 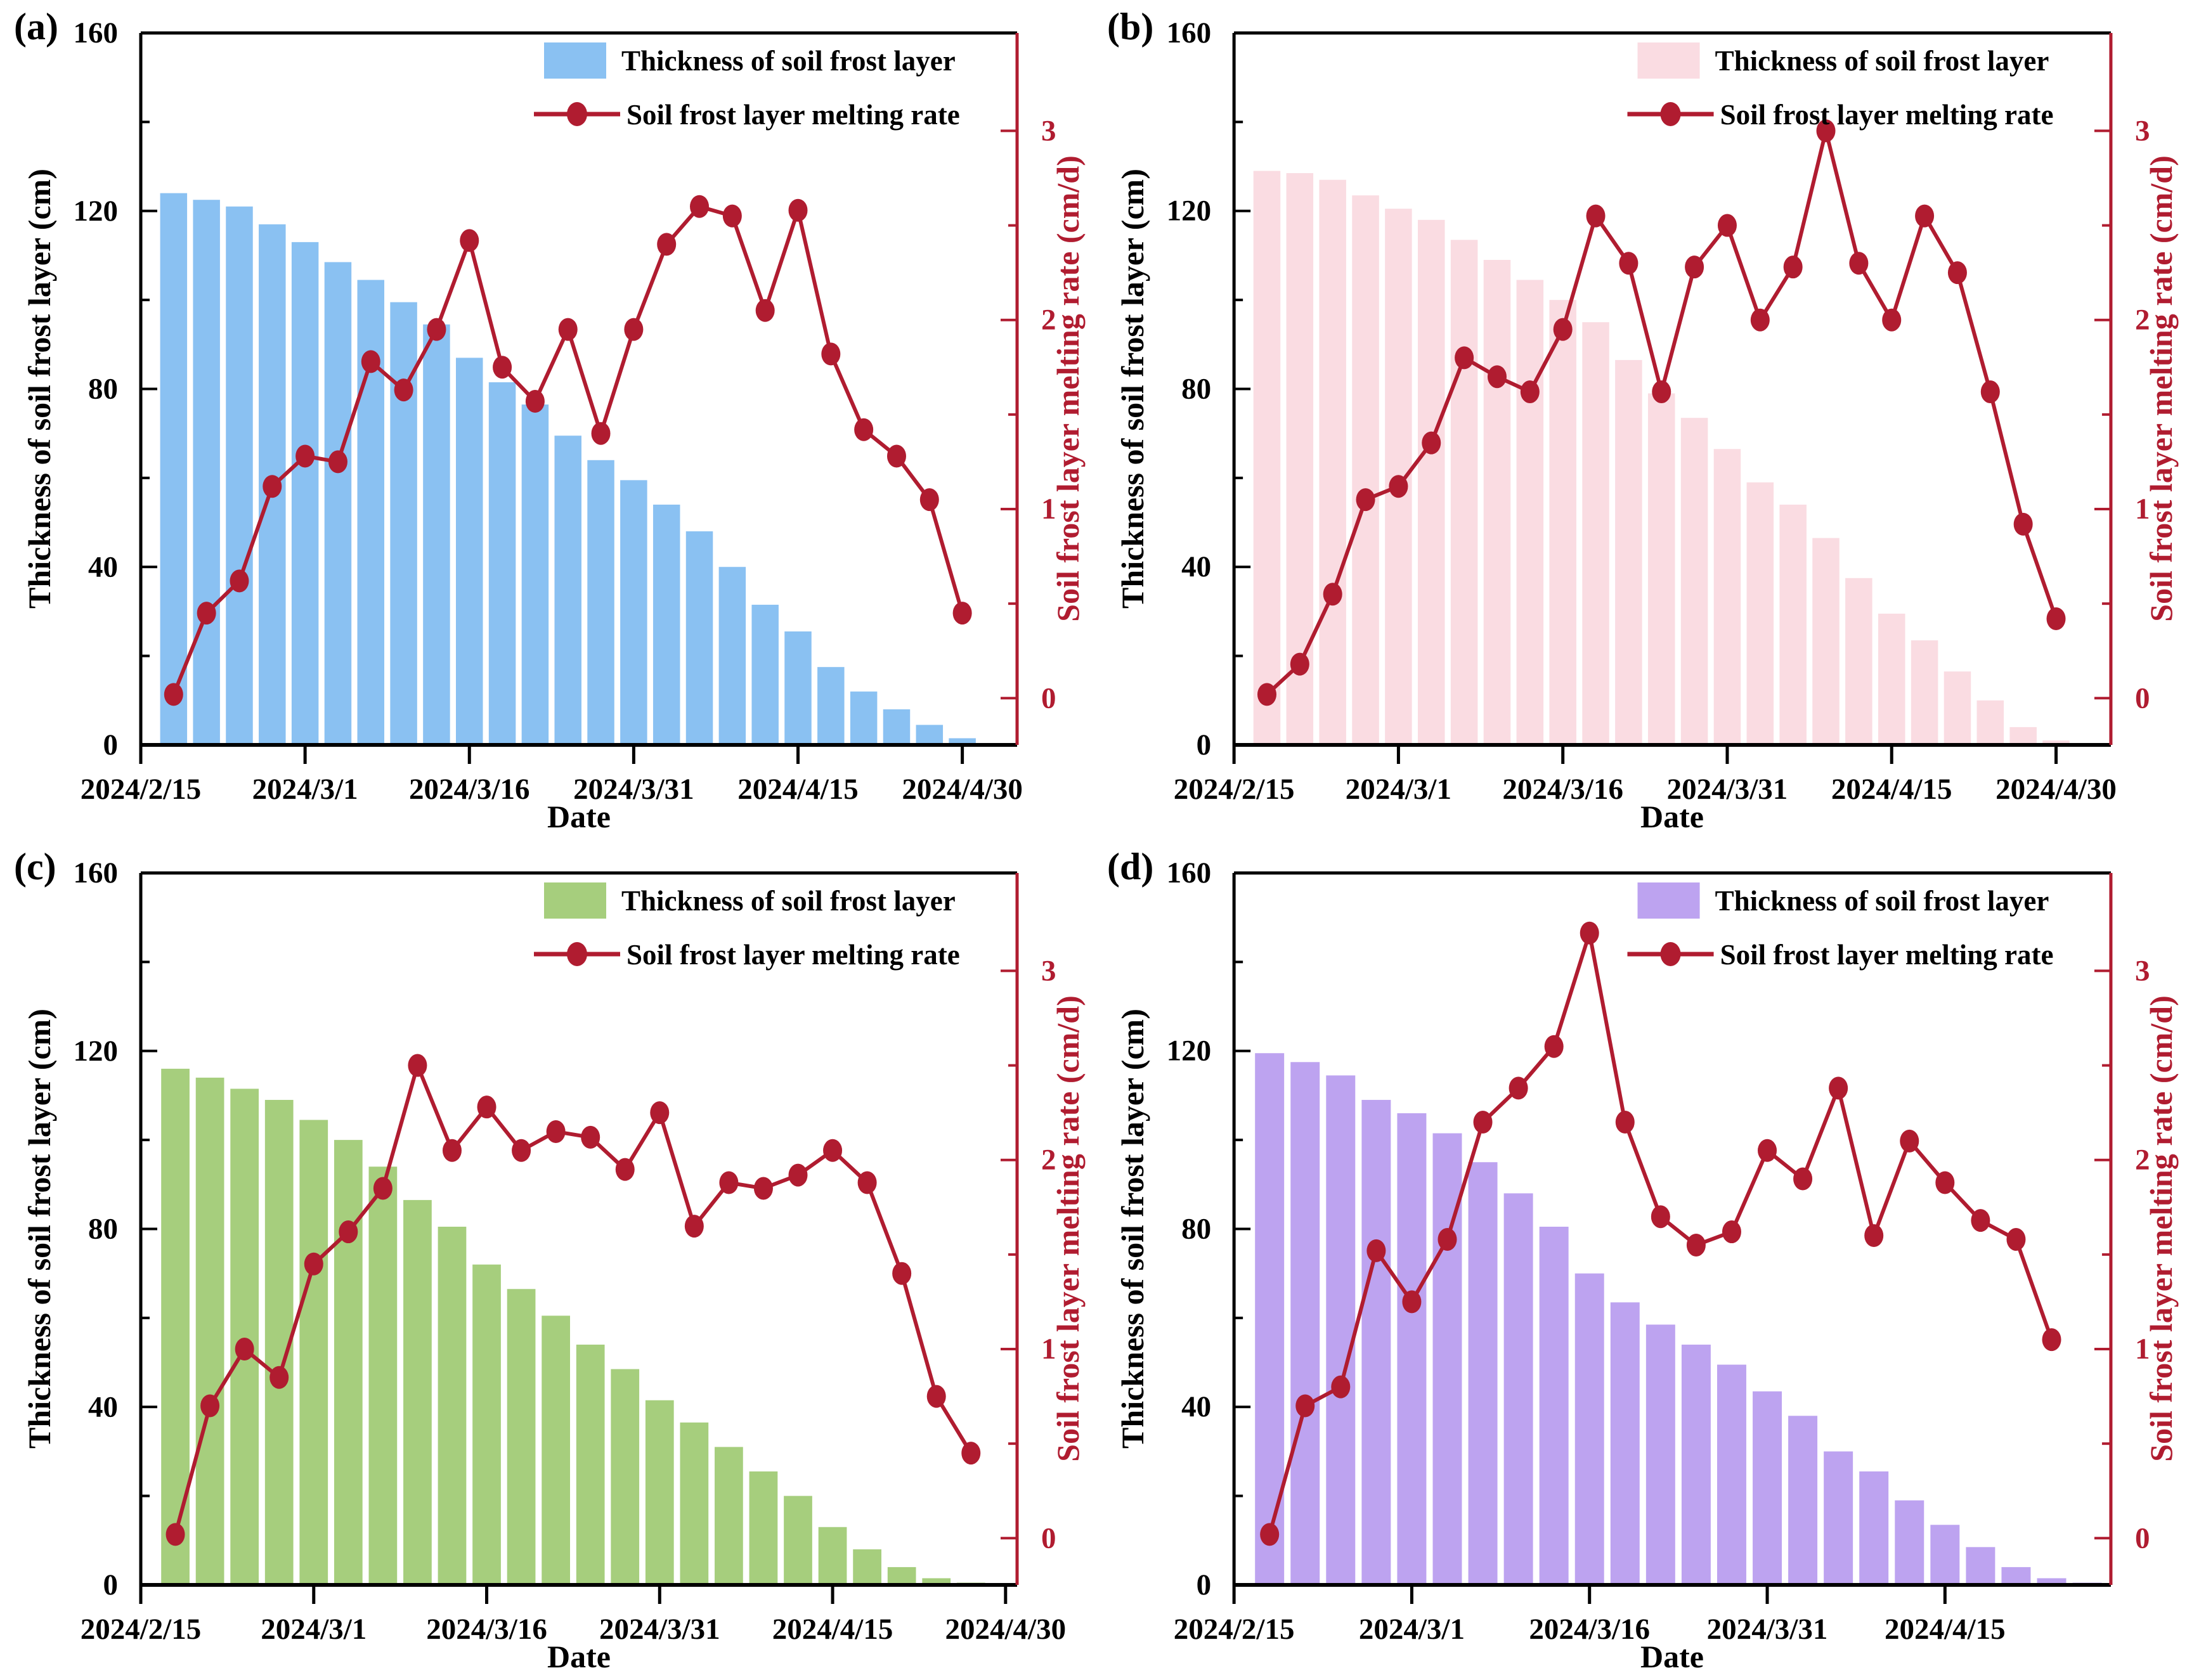 I want to click on legend-bar-swatch, so click(x=1668, y=900).